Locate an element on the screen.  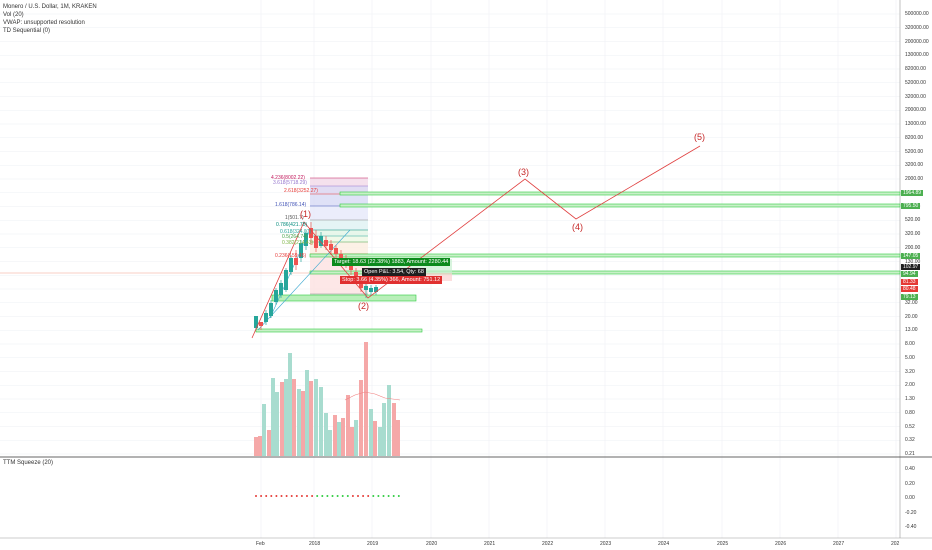
price-tick: 500000.00 is located at coordinates (917, 14).